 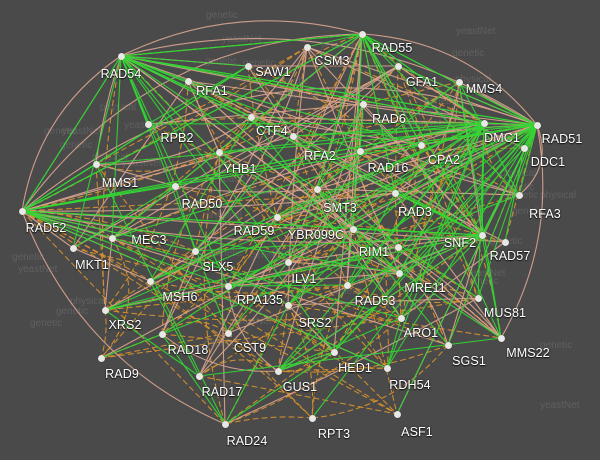 I want to click on graph-node-slx5, so click(x=195, y=251).